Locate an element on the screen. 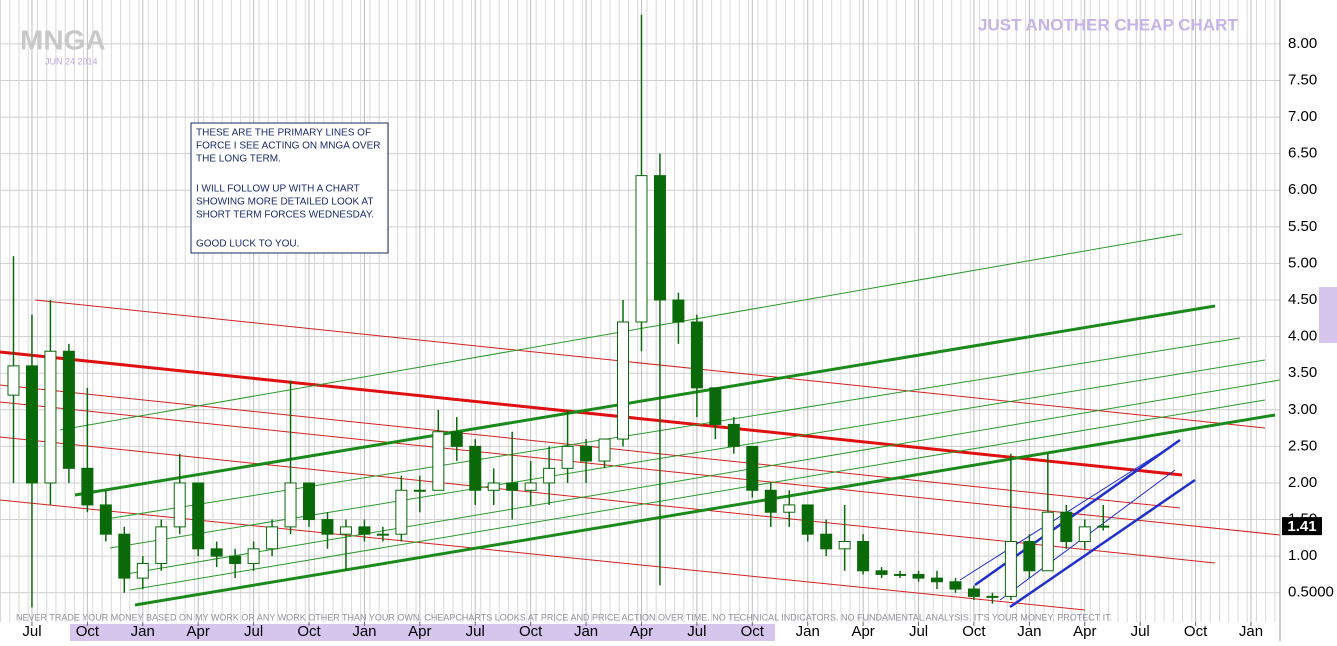 The width and height of the screenshot is (1337, 646). y-tick-label: 6.00 is located at coordinates (1302, 189).